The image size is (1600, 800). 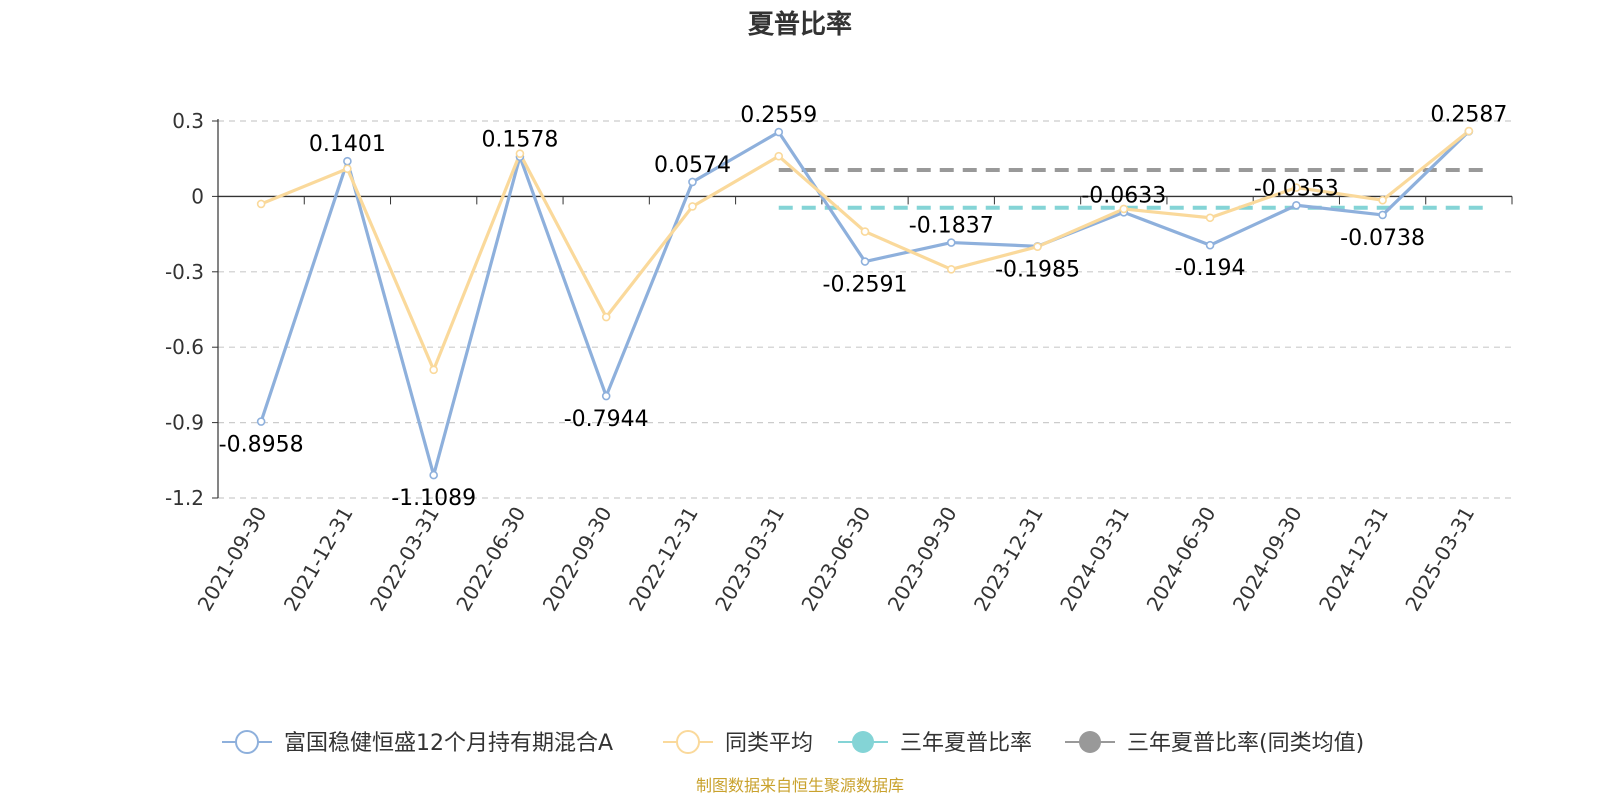 I want to click on data-label: -0.1837, so click(x=951, y=226).